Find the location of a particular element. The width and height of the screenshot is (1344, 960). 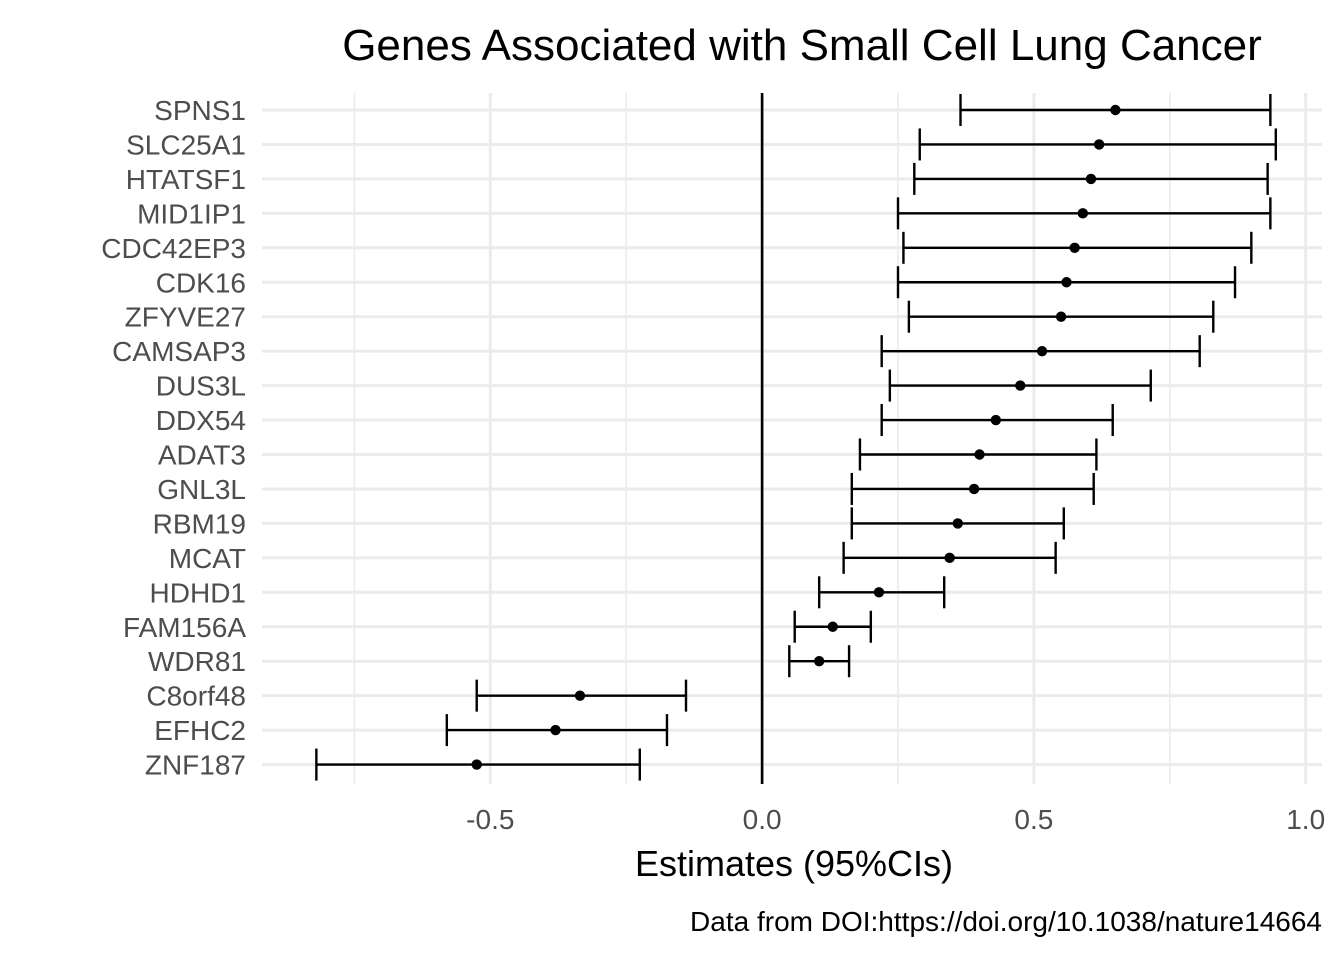

y-tick-label: CDK16 is located at coordinates (201, 282).